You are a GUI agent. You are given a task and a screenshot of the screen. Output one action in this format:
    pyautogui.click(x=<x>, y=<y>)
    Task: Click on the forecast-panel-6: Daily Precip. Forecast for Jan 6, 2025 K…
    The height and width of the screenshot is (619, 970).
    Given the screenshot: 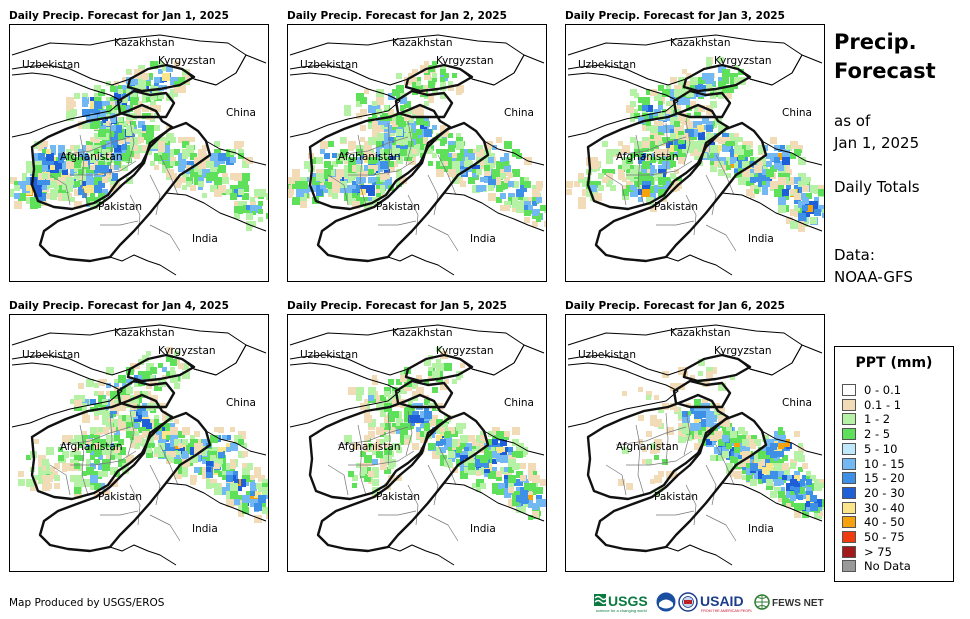 What is the action you would take?
    pyautogui.click(x=695, y=437)
    